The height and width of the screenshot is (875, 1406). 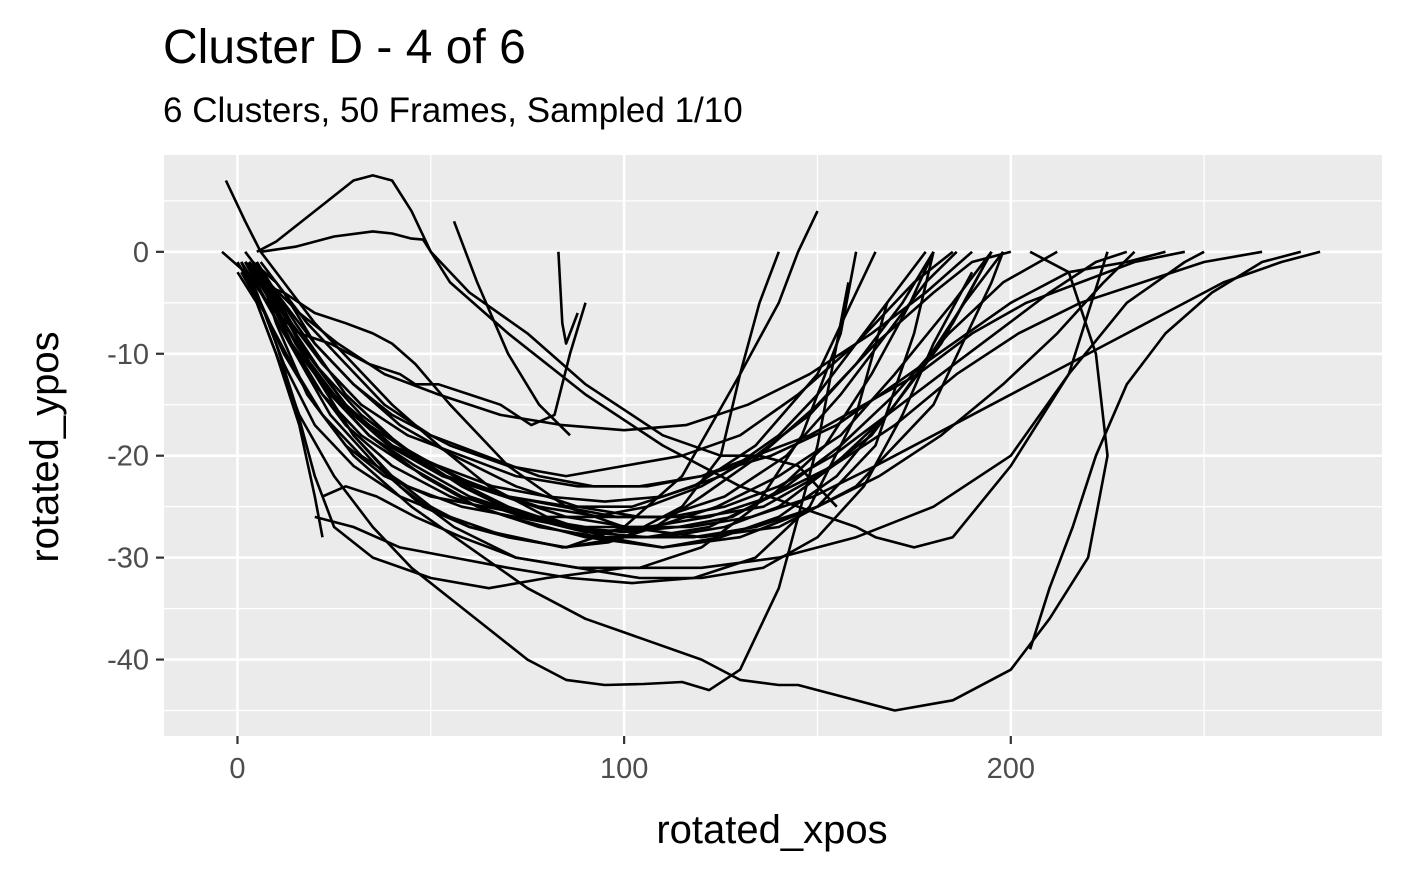 I want to click on x-tick-label: 100, so click(x=624, y=769).